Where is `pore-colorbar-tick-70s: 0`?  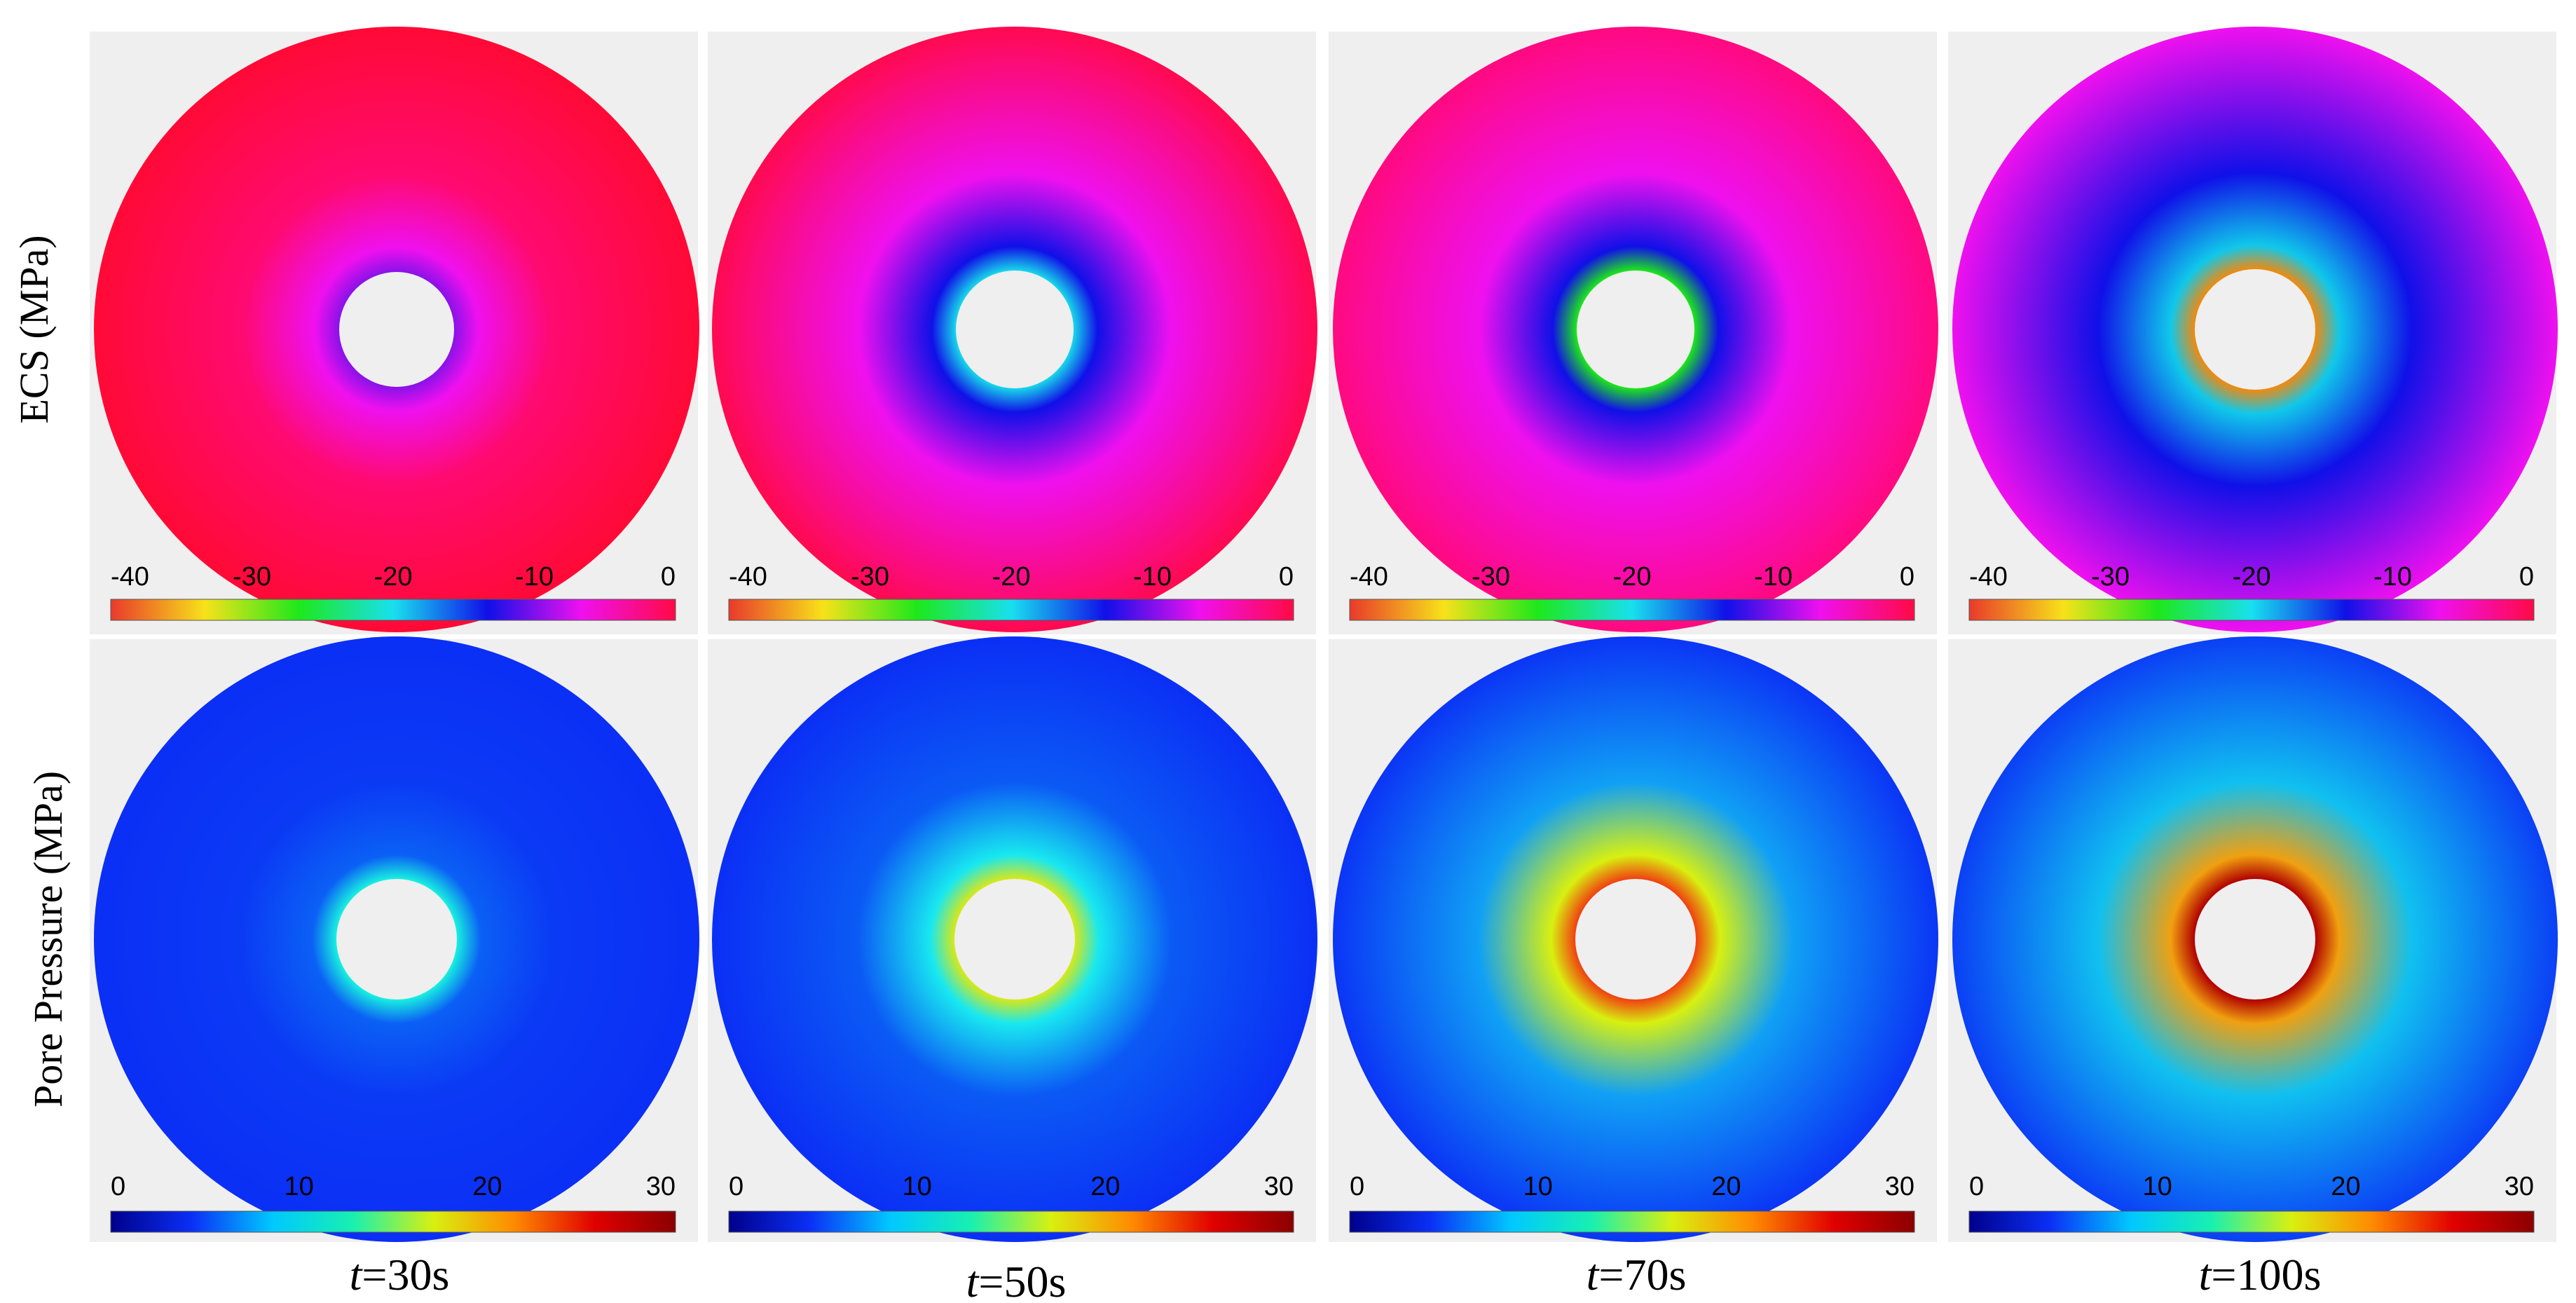
pore-colorbar-tick-70s: 0 is located at coordinates (1357, 1186).